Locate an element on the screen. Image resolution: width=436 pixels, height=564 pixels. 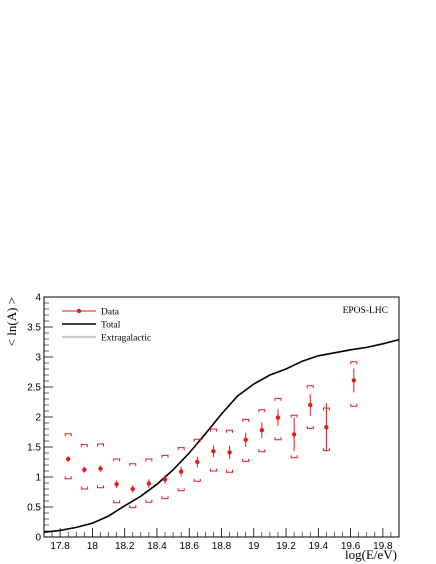
y-tick-label: 0.5 is located at coordinates (34, 508).